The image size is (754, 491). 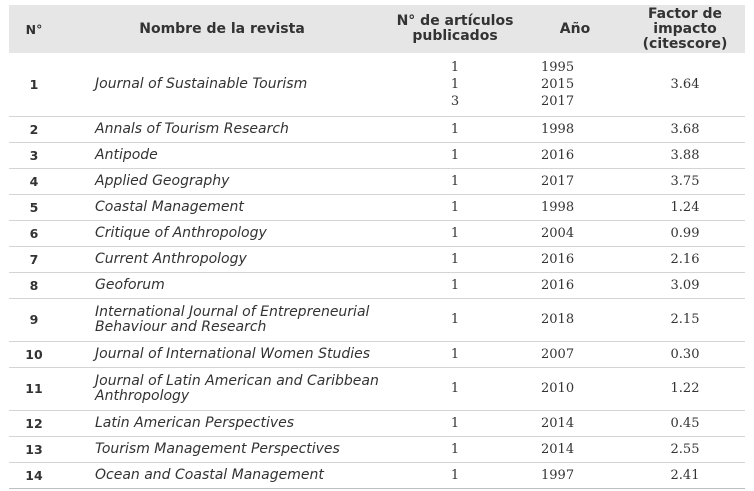 I want to click on journal-name: Coastal Management, so click(x=169, y=206).